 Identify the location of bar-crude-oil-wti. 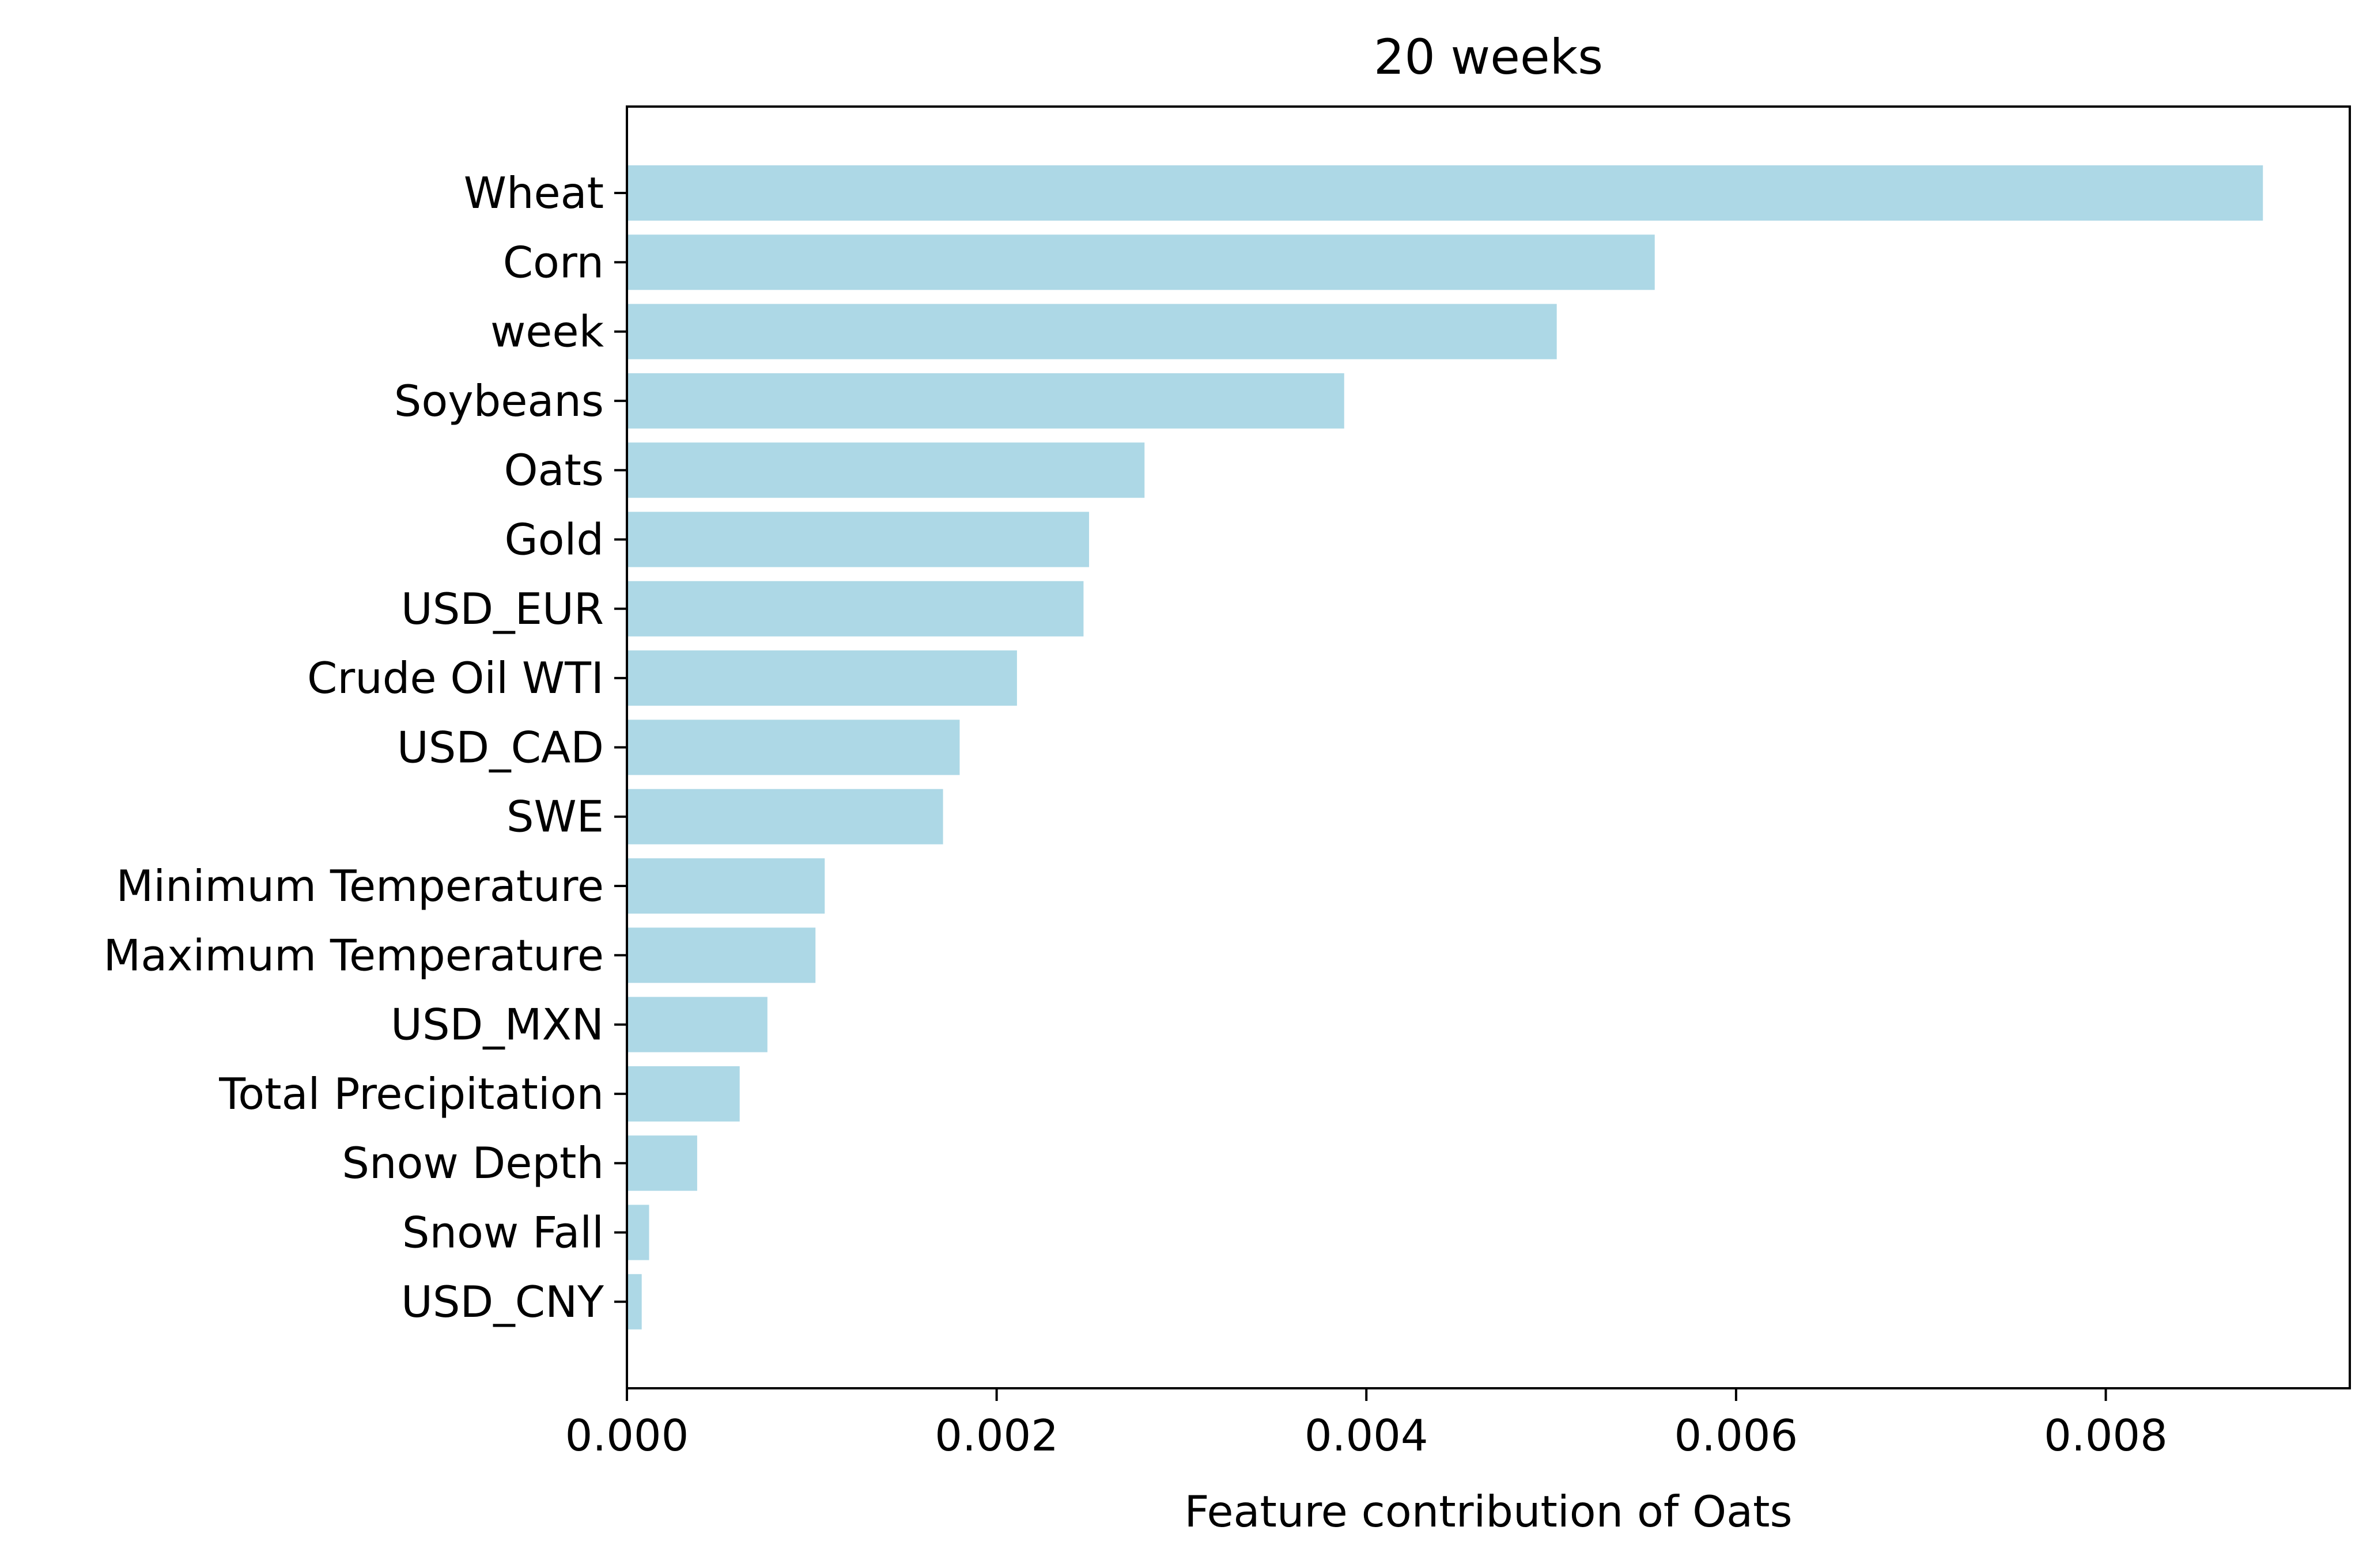
(822, 678).